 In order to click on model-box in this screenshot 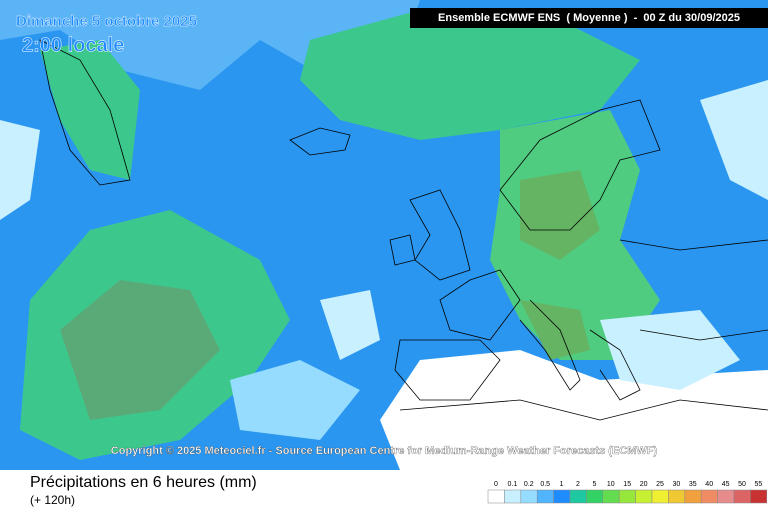, I will do `click(589, 18)`.